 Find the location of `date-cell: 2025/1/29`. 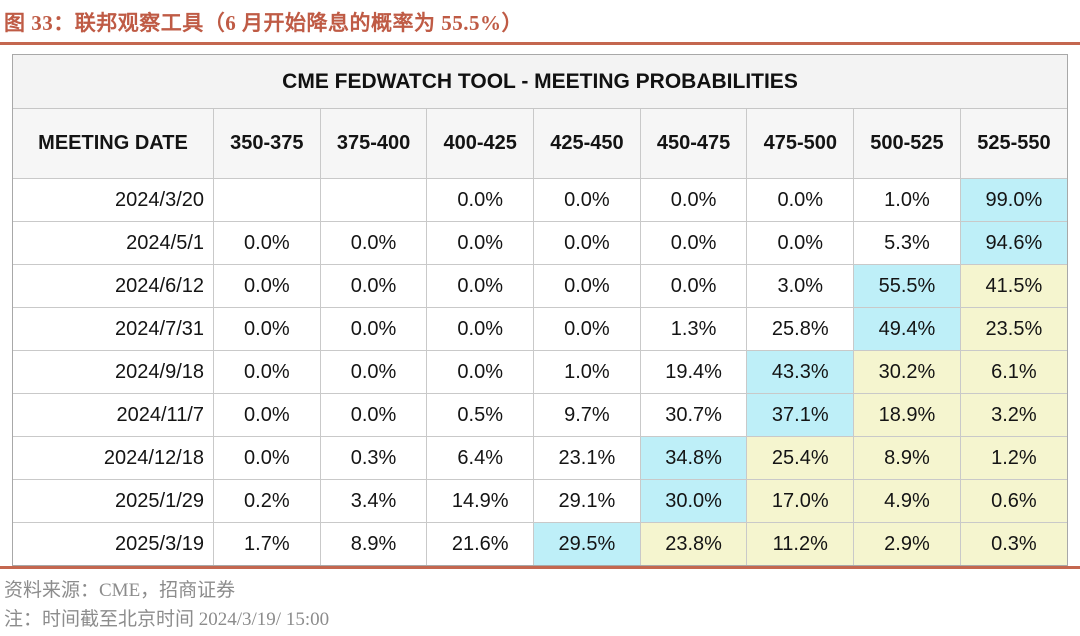

date-cell: 2025/1/29 is located at coordinates (113, 501).